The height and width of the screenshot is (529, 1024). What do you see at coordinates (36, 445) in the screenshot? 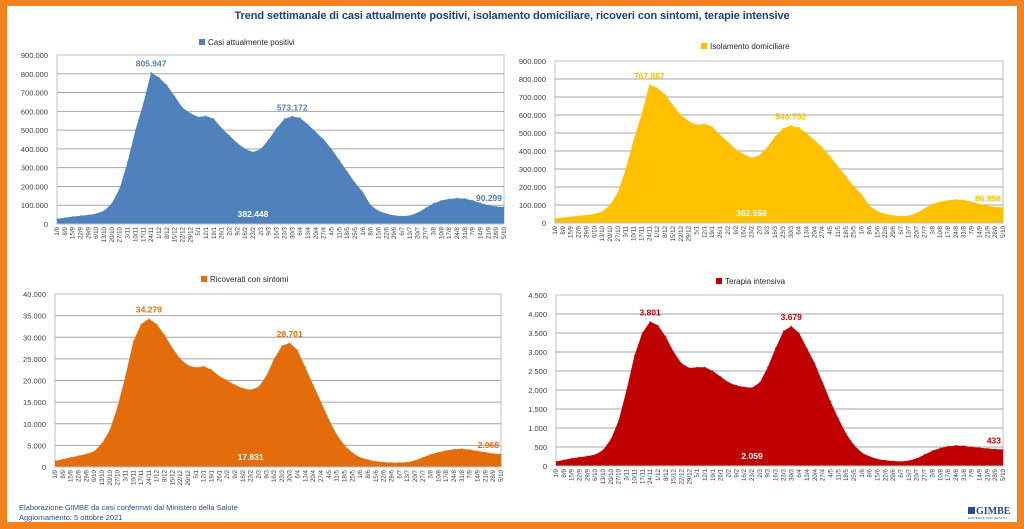
I see `y-tick-label: 5.000` at bounding box center [36, 445].